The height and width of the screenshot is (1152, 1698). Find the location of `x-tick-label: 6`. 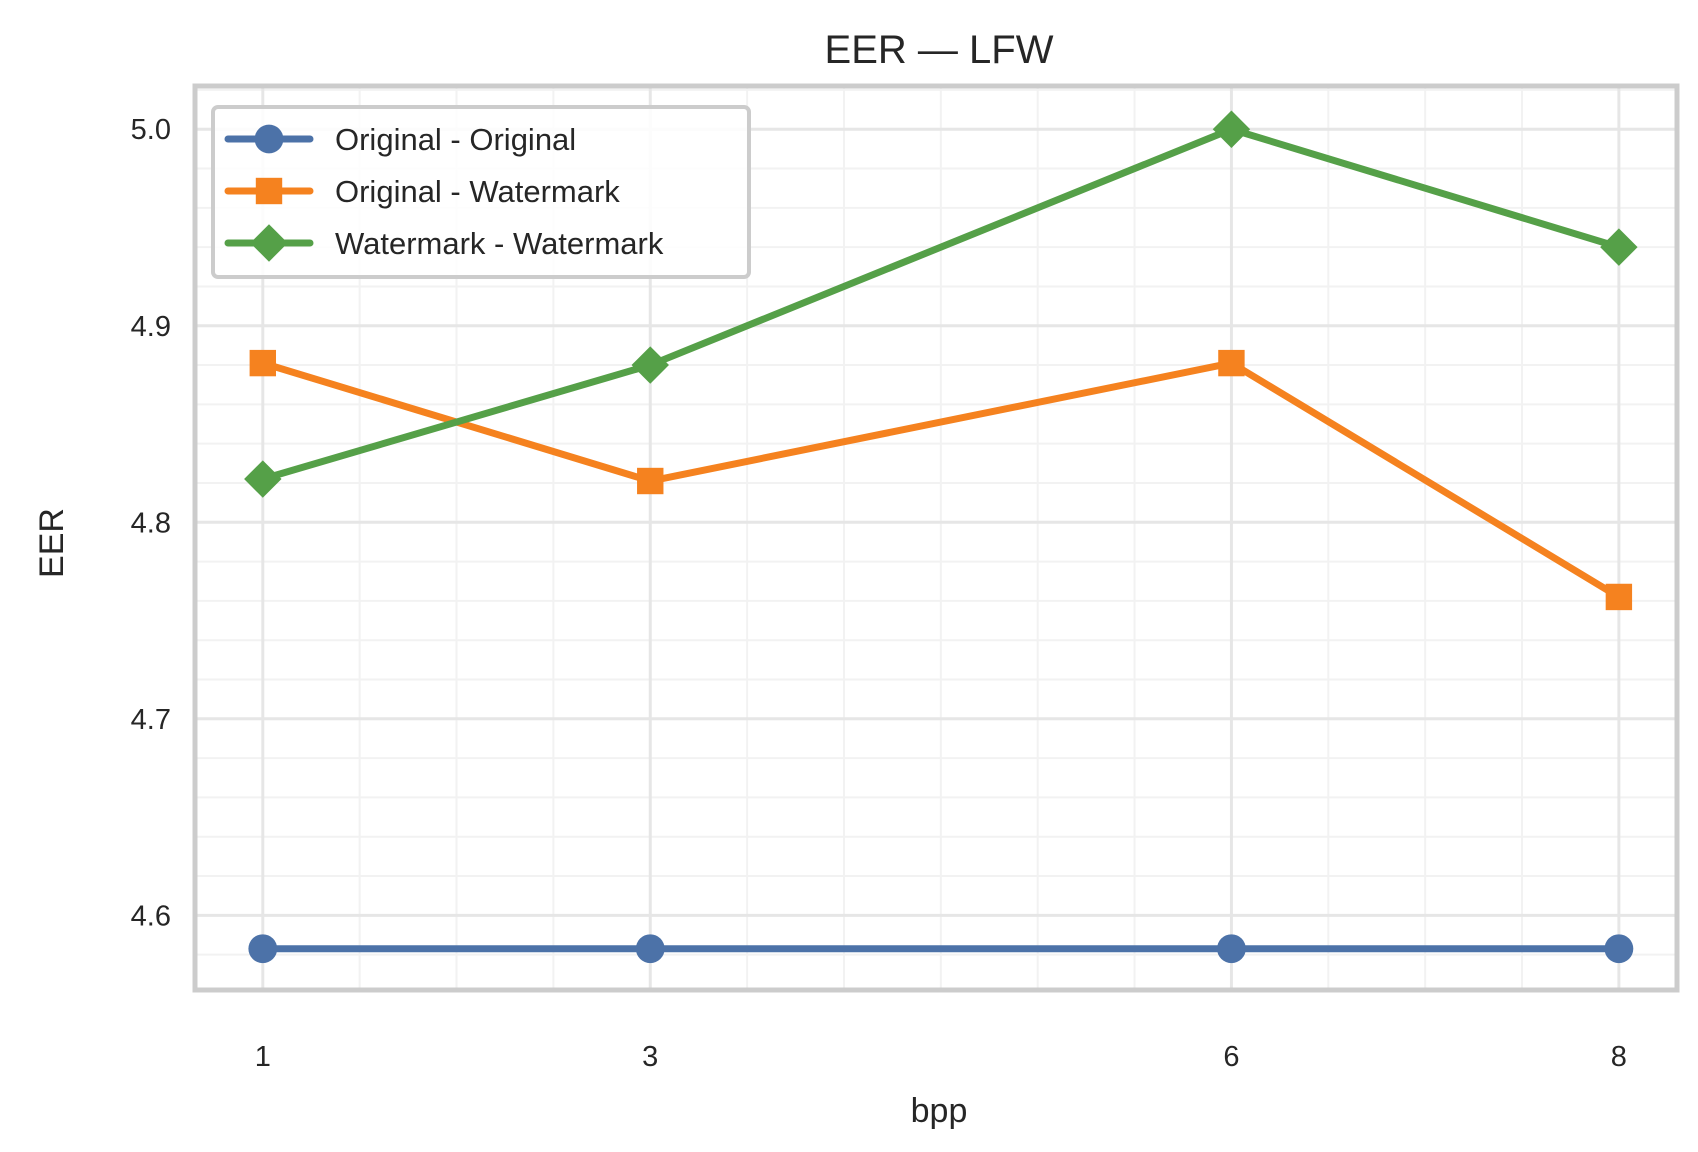

x-tick-label: 6 is located at coordinates (1231, 1057).